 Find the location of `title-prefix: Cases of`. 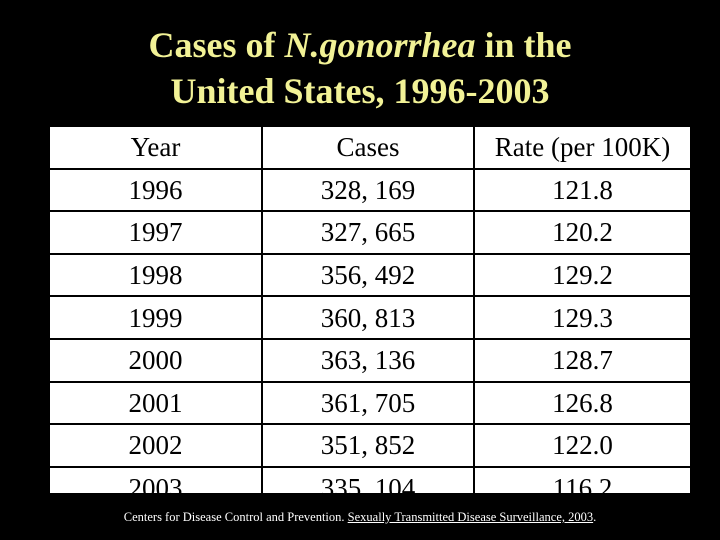

title-prefix: Cases of is located at coordinates (216, 45).